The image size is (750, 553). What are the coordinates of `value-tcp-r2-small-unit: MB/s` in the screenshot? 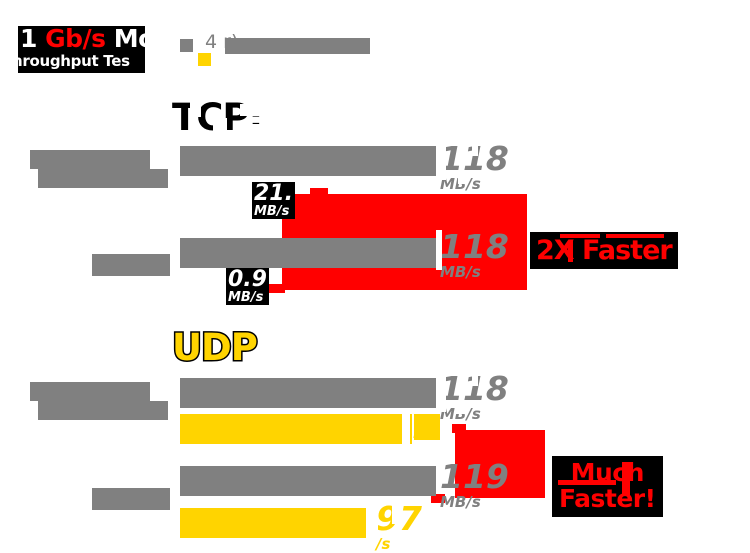 It's located at (246, 297).